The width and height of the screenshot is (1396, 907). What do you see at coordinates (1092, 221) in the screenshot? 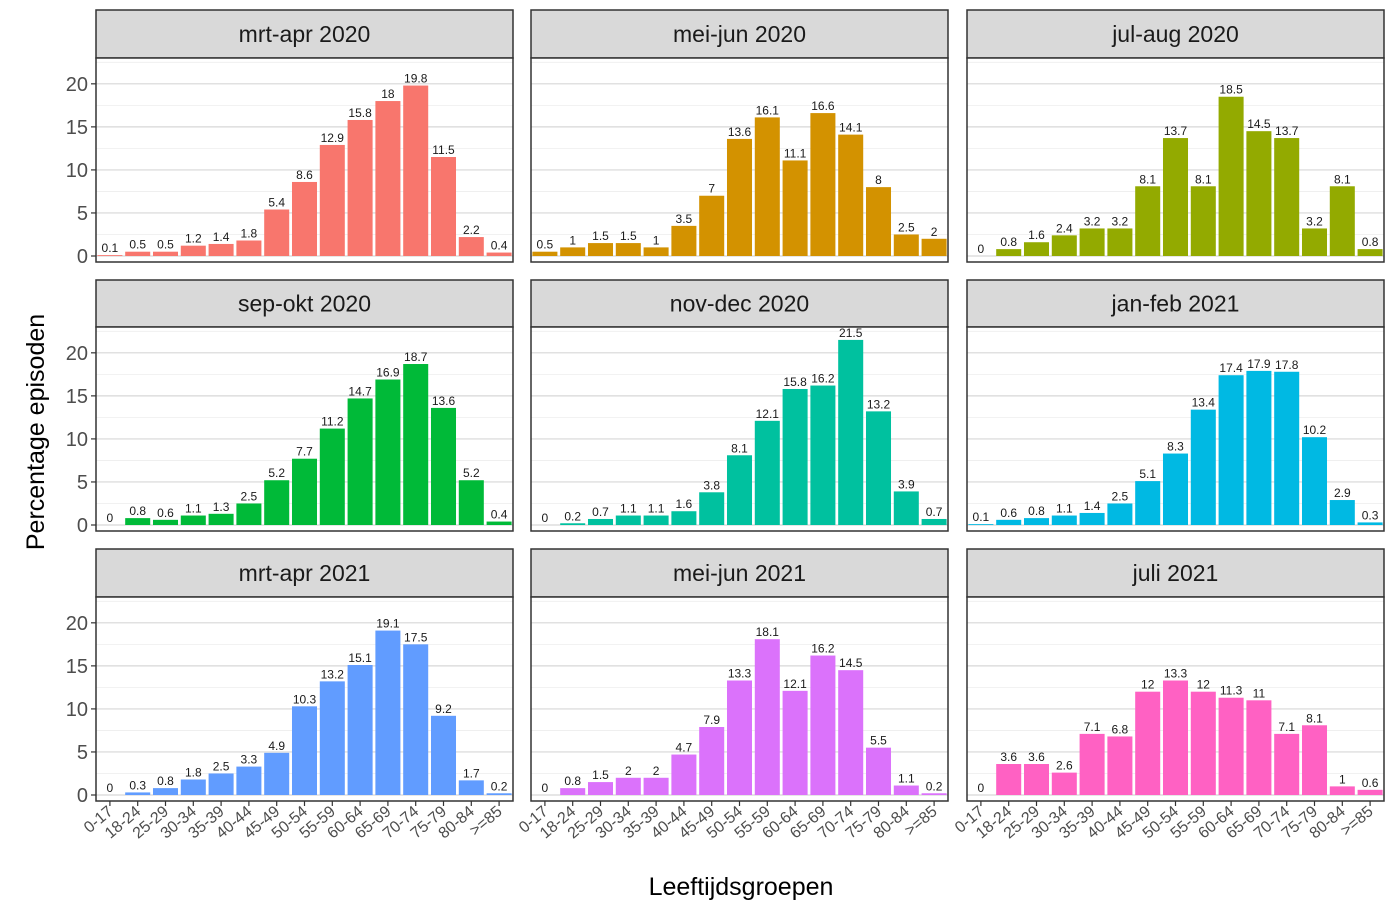
I see `data-label: 3.2` at bounding box center [1092, 221].